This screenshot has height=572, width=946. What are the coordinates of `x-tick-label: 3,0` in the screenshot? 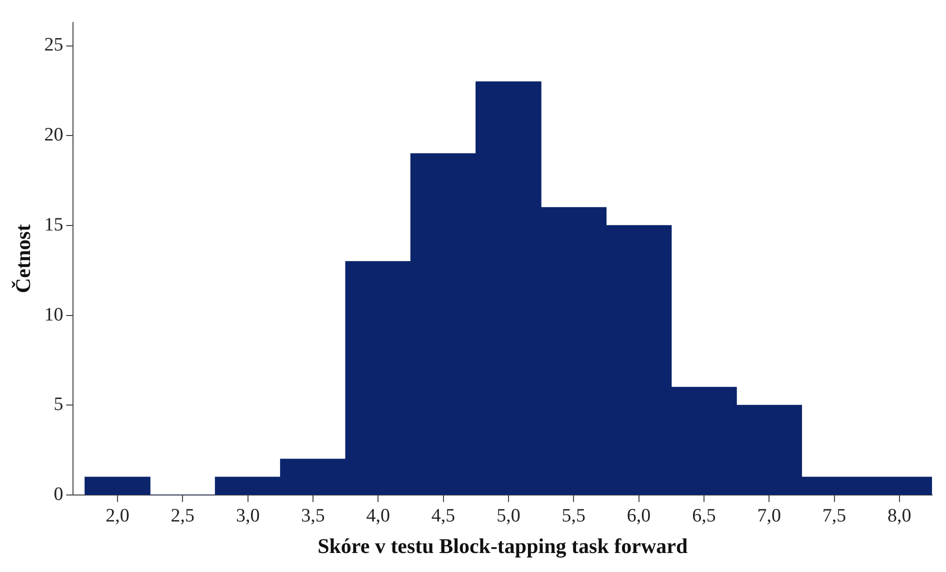 It's located at (248, 515).